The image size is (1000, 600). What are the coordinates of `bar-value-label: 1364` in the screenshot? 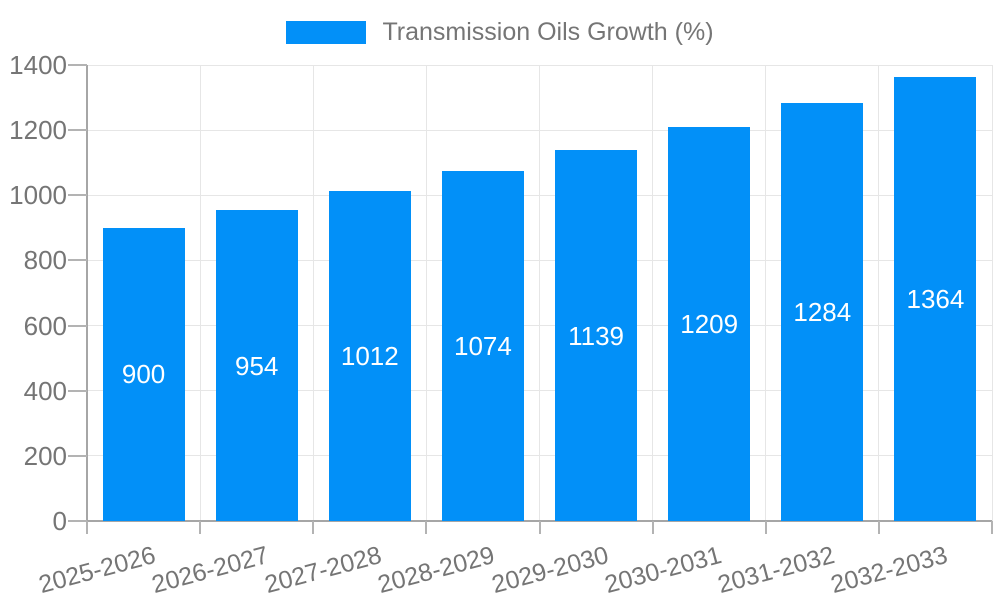 It's located at (935, 298).